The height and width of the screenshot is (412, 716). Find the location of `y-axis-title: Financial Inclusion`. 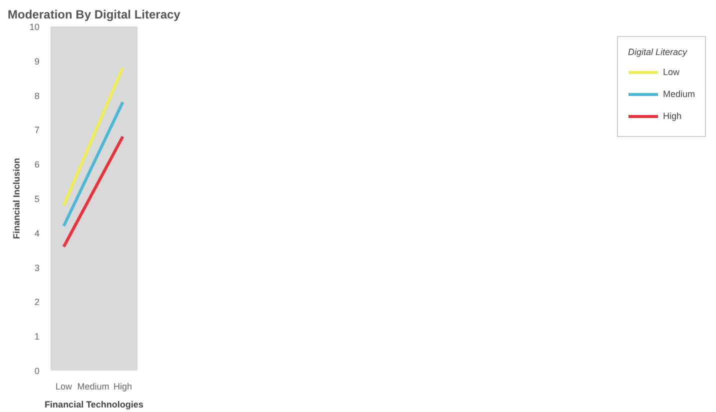

y-axis-title: Financial Inclusion is located at coordinates (16, 199).